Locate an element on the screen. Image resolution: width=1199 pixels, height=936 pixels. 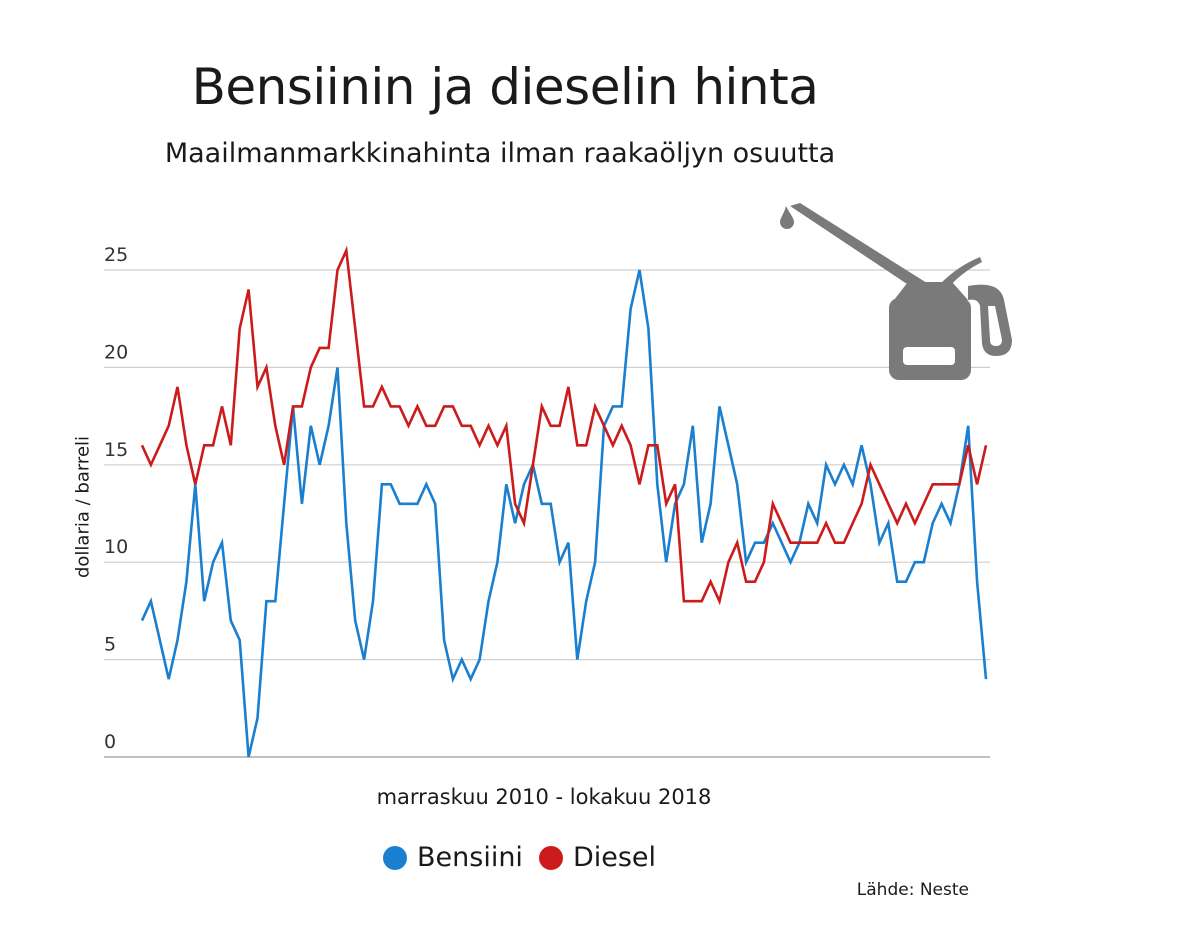
legend-item-diesel: Diesel is located at coordinates (597, 857).